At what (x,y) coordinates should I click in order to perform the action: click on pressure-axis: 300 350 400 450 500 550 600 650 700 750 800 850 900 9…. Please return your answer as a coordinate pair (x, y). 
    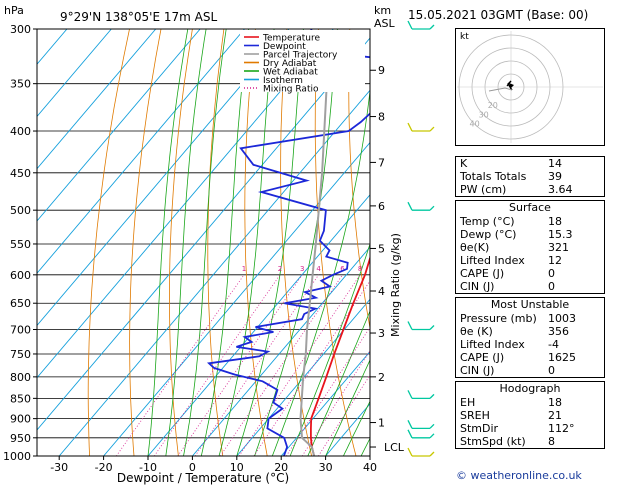
    Looking at the image, I should click on (20, 243).